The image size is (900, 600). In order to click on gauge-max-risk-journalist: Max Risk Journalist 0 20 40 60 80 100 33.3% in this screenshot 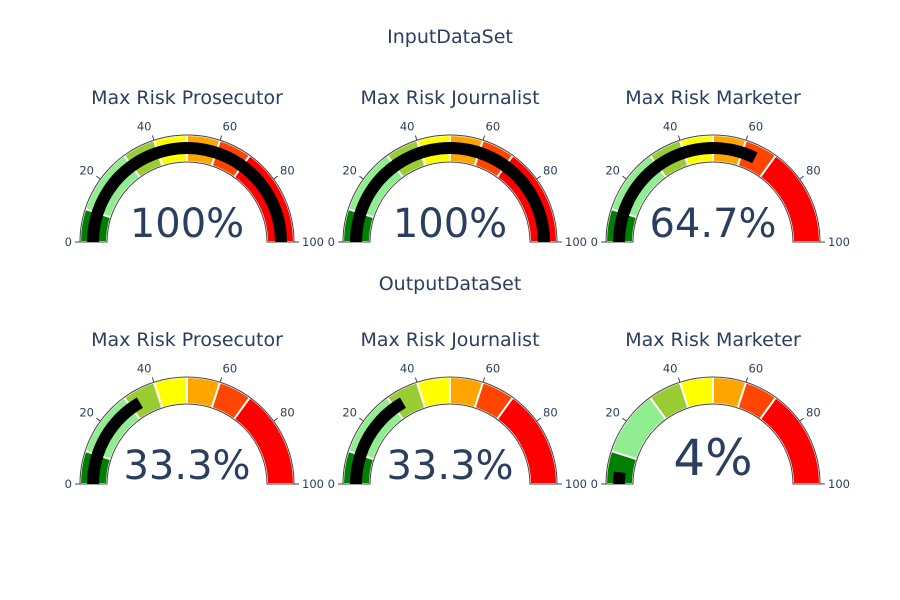, I will do `click(457, 410)`.